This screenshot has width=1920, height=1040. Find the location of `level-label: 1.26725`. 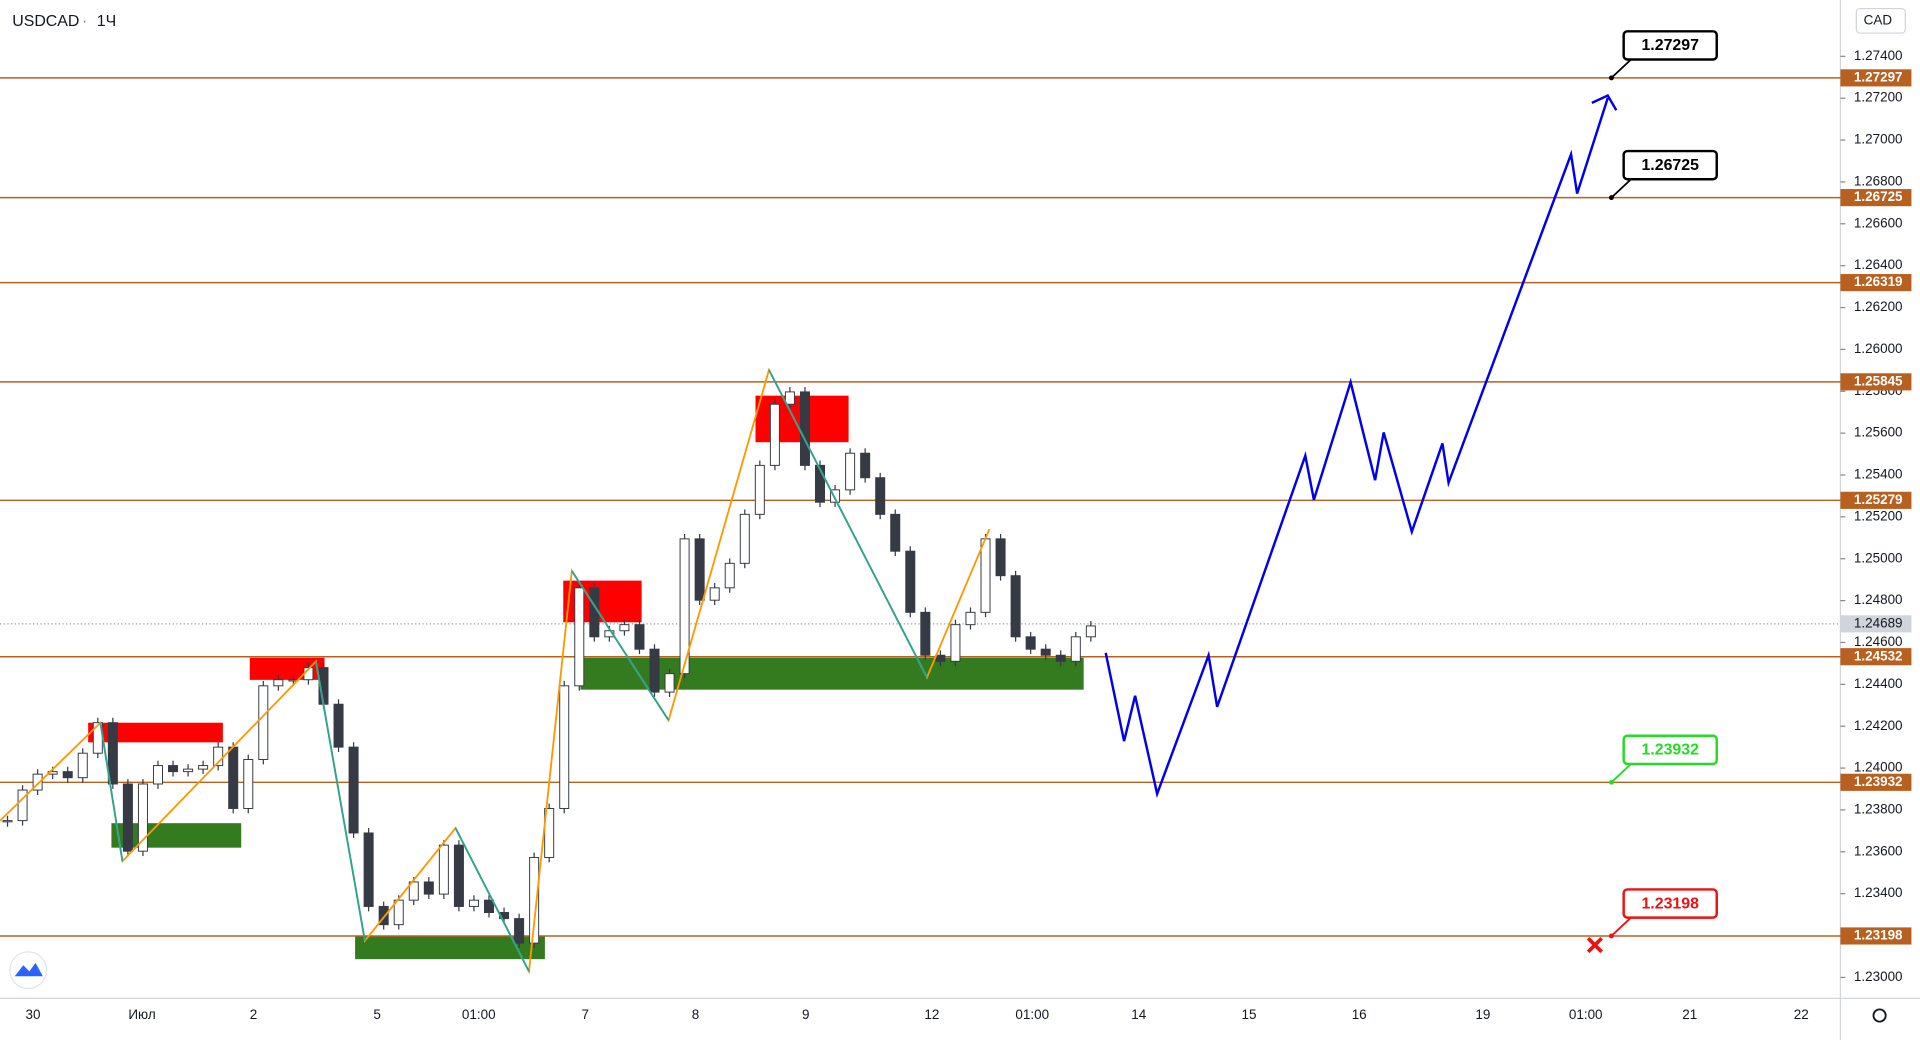

level-label: 1.26725 is located at coordinates (1878, 196).